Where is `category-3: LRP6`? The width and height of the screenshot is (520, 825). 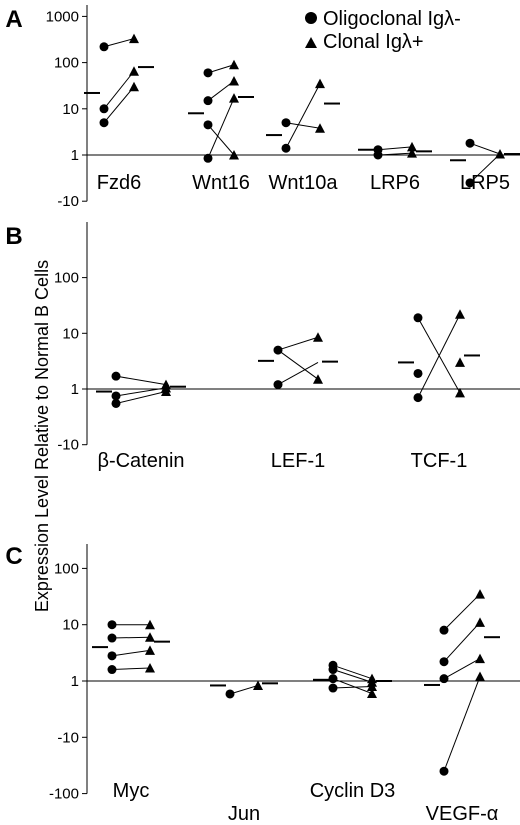
category-3: LRP6 is located at coordinates (395, 167).